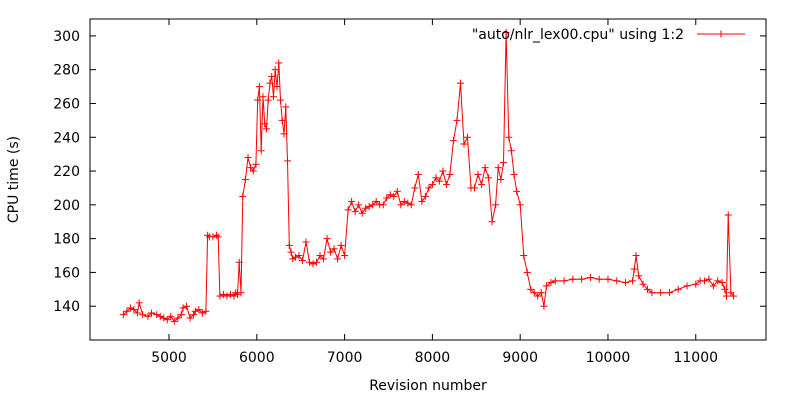 This screenshot has width=800, height=400. Describe the element at coordinates (608, 35) in the screenshot. I see `legend: "auto/nlr_lex00.cpu" using 1:2` at that location.